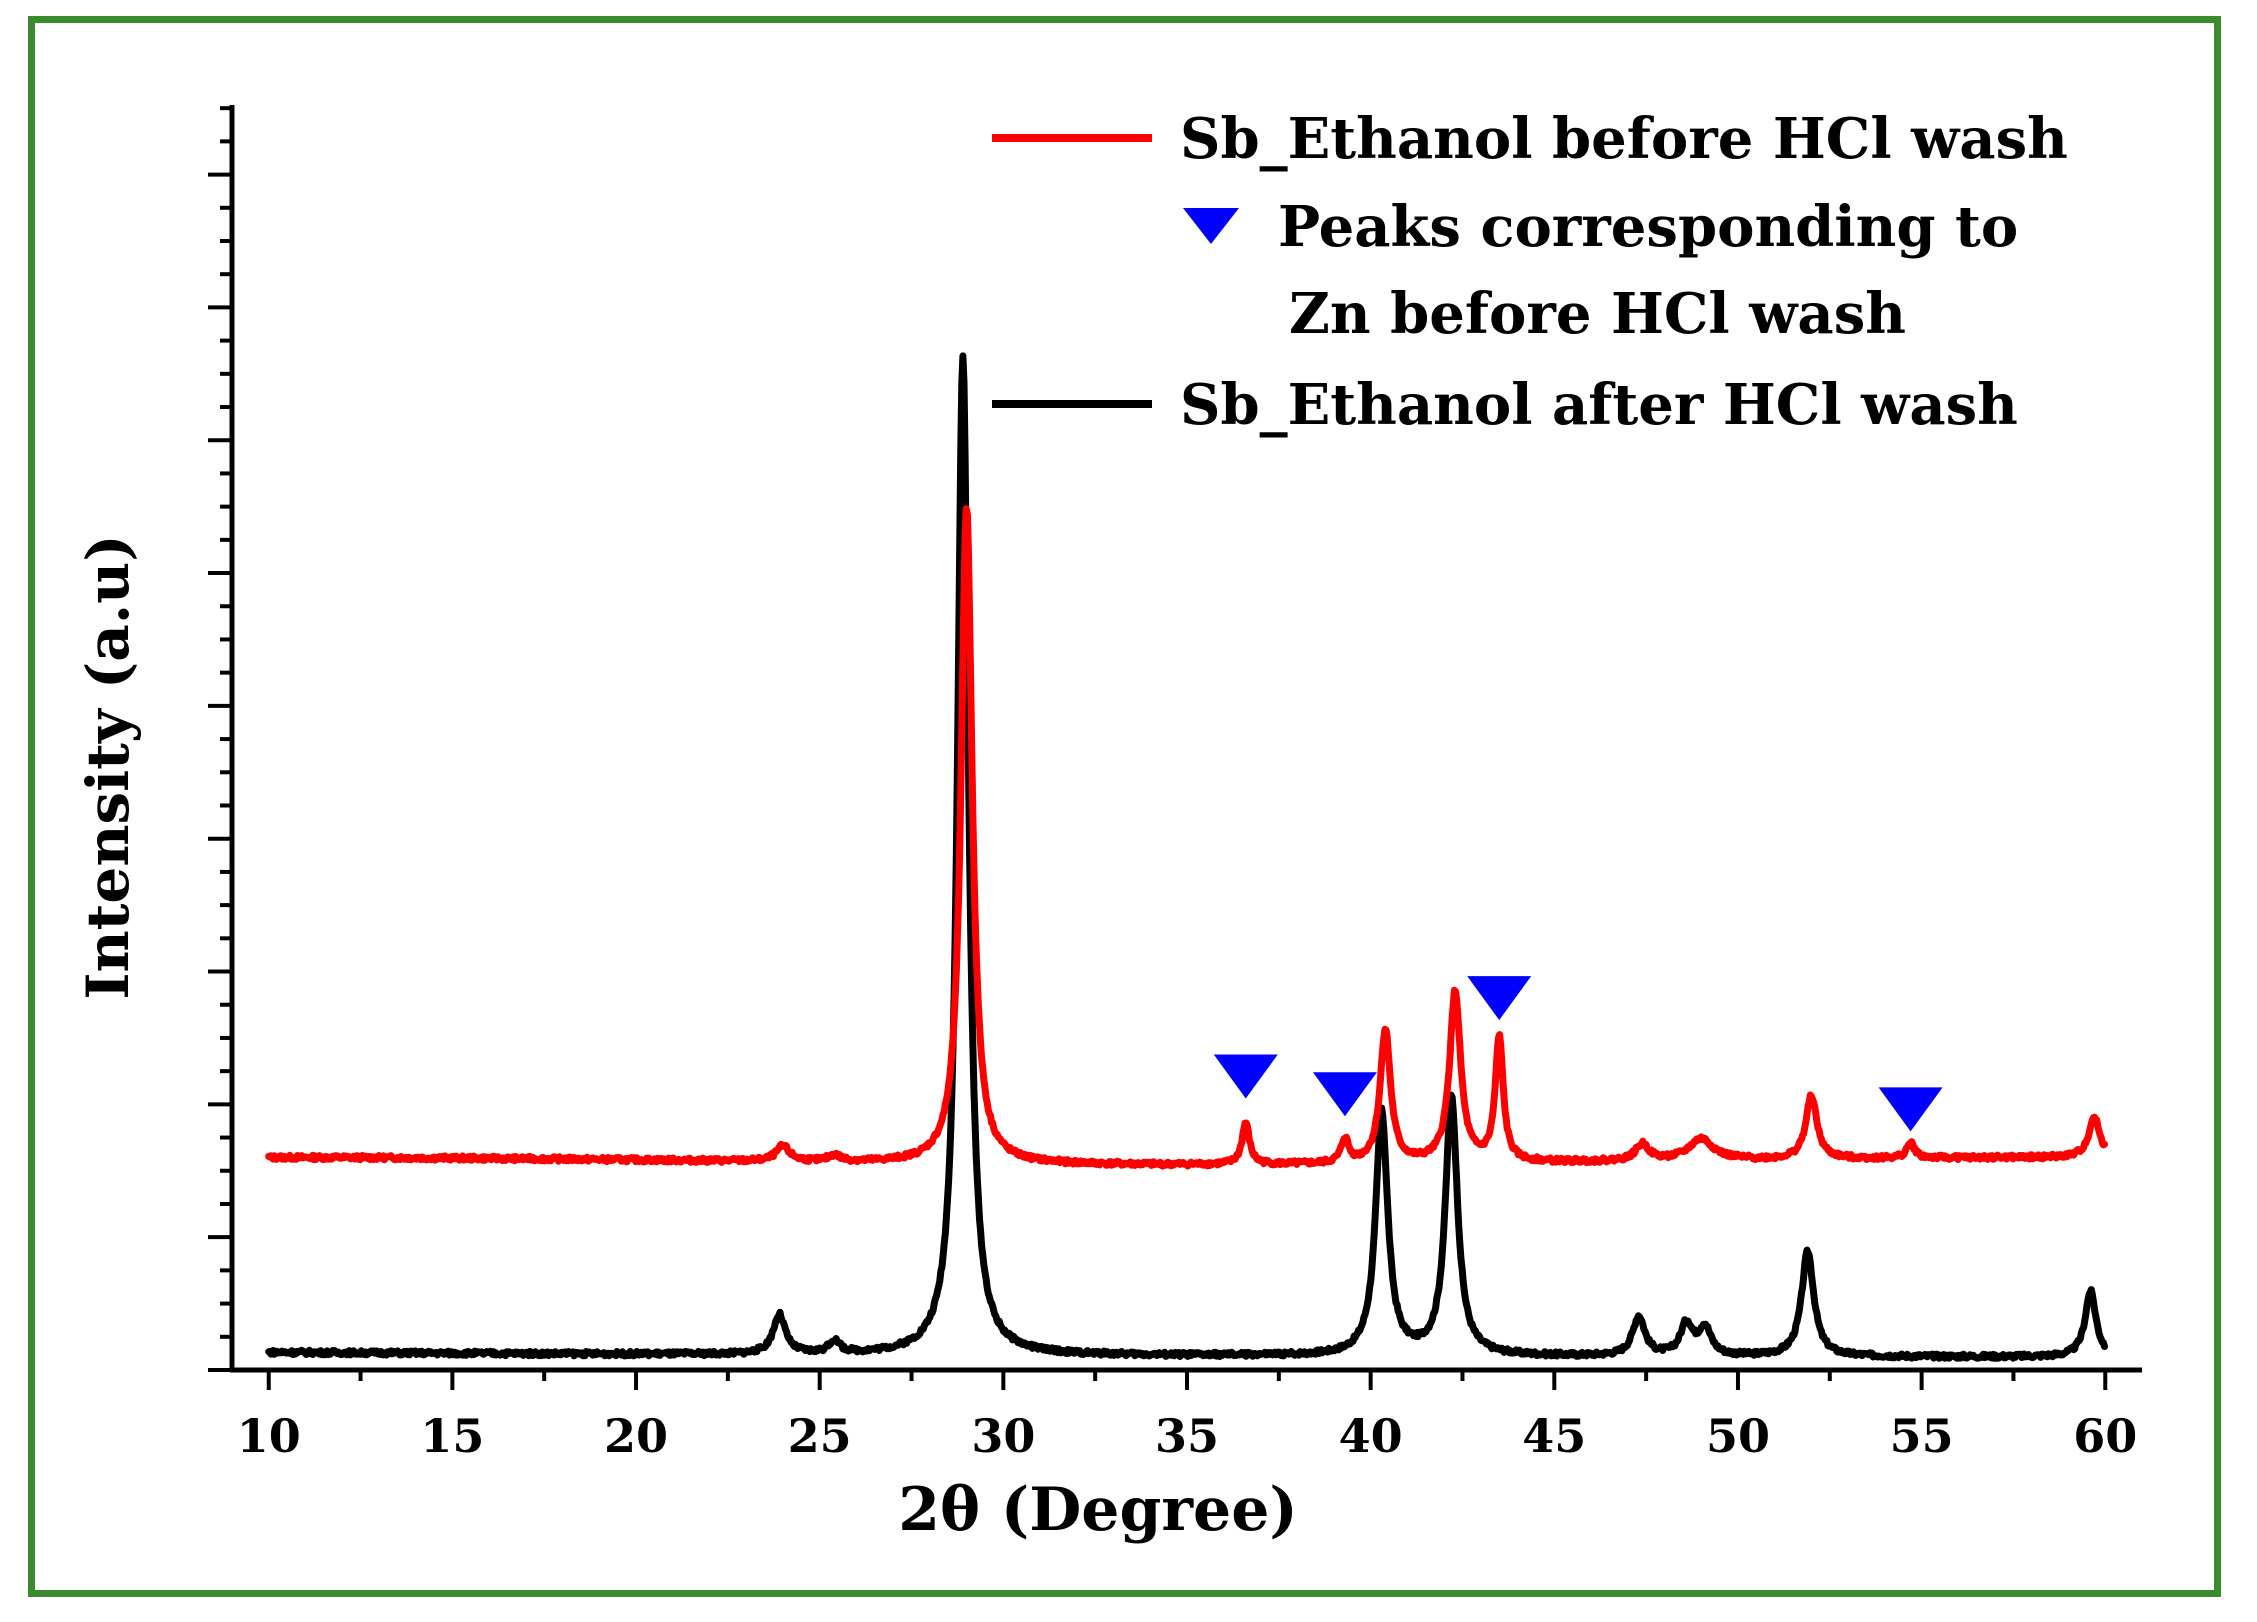 The height and width of the screenshot is (1622, 2257). Describe the element at coordinates (1624, 139) in the screenshot. I see `legend-label-before: Sb_Ethanol before HCl wash` at that location.